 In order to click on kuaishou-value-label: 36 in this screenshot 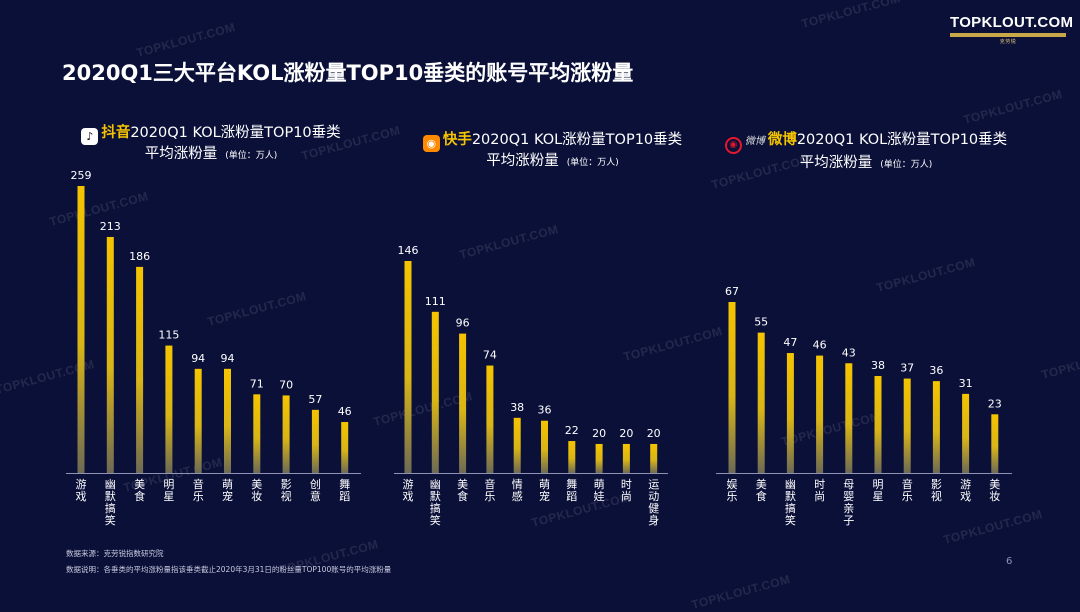, I will do `click(545, 410)`.